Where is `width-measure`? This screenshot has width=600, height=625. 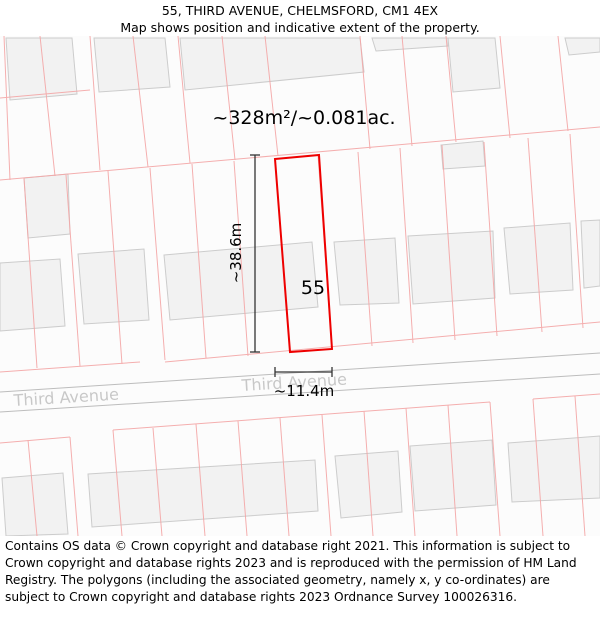 width-measure is located at coordinates (303, 372).